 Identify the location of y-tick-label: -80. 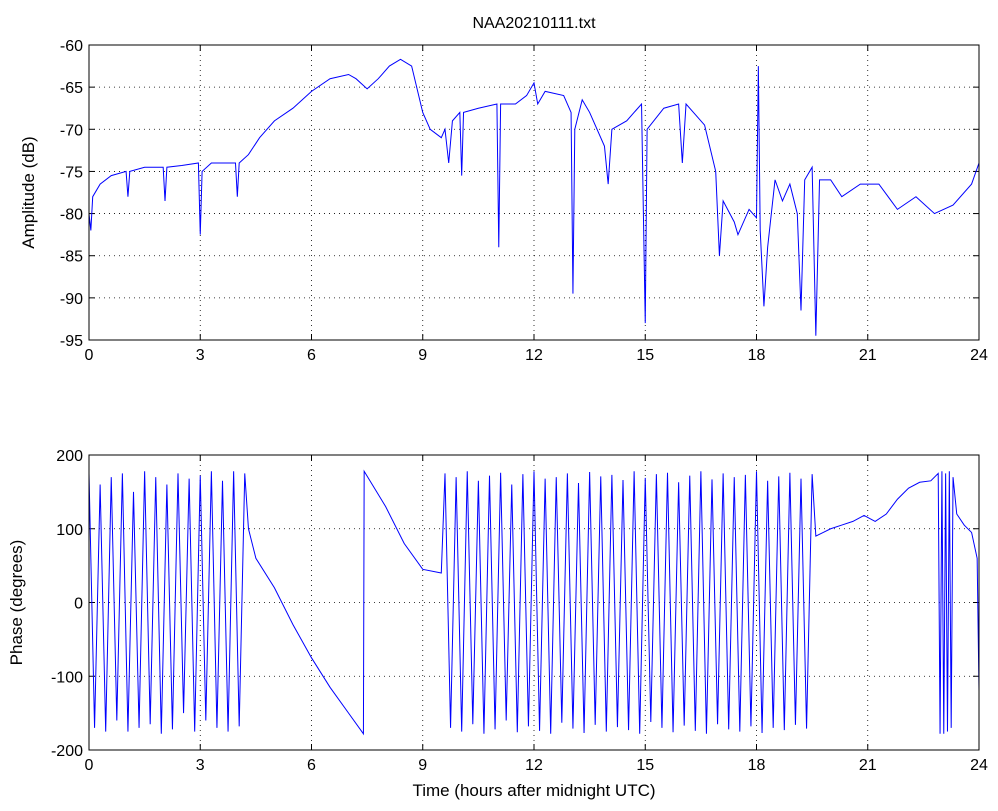
(71, 215).